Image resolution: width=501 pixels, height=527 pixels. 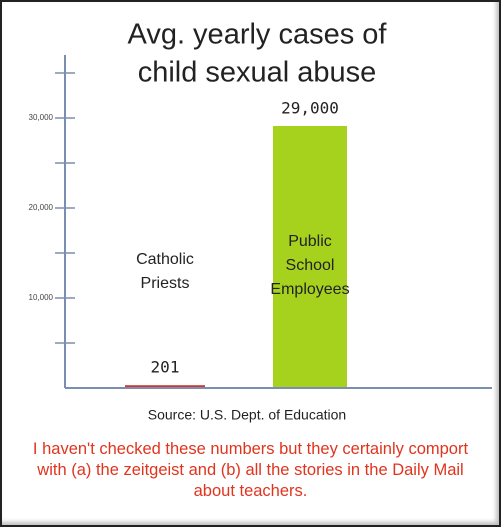 I want to click on value-label: 29,000, so click(x=310, y=108).